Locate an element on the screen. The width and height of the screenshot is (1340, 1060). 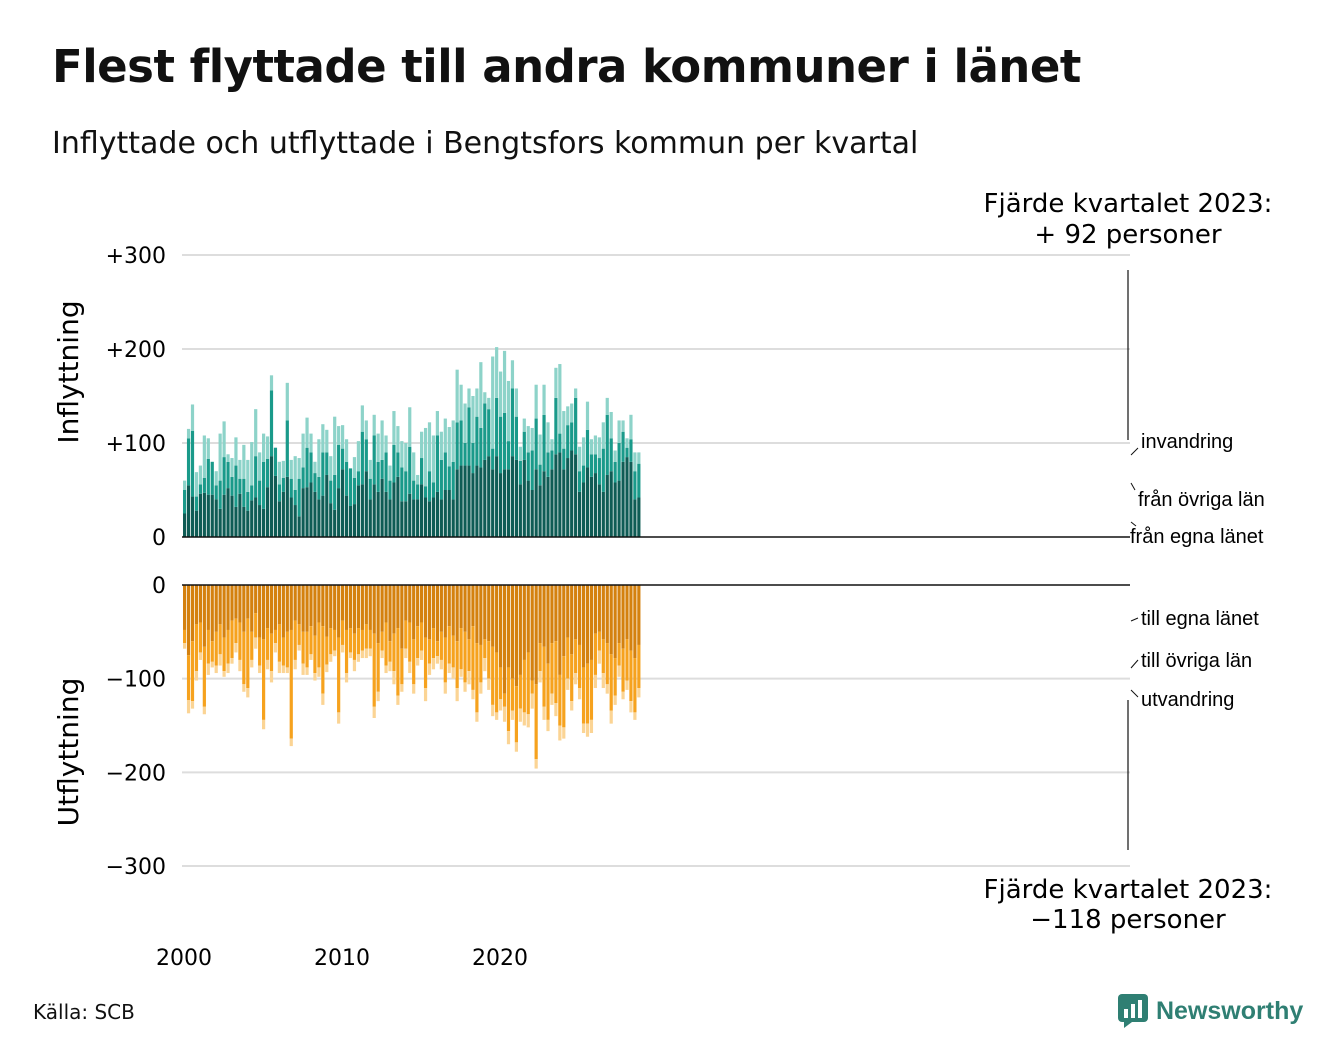
y-tick-label-top: 0 is located at coordinates (159, 538).